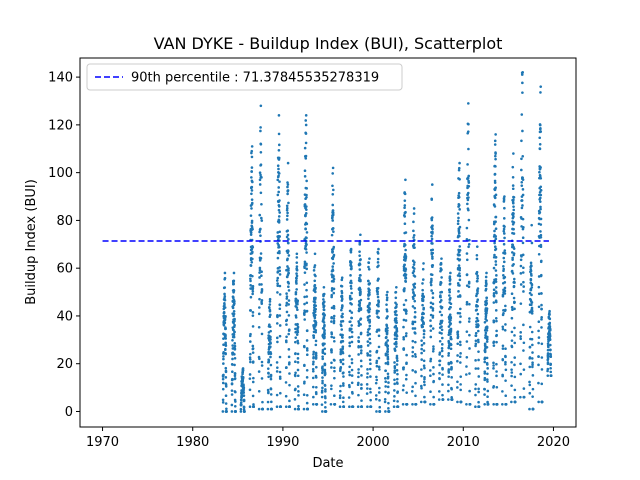 Image resolution: width=640 pixels, height=480 pixels. Describe the element at coordinates (282, 442) in the screenshot. I see `x-tick-label: 1990` at that location.